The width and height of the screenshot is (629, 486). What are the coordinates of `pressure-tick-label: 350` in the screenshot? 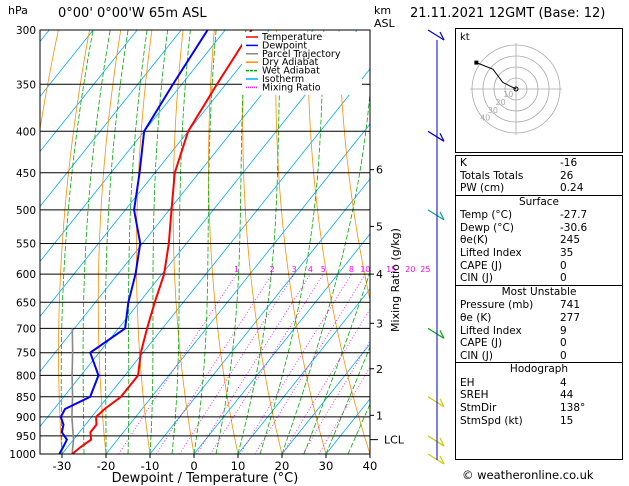 It's located at (26, 85).